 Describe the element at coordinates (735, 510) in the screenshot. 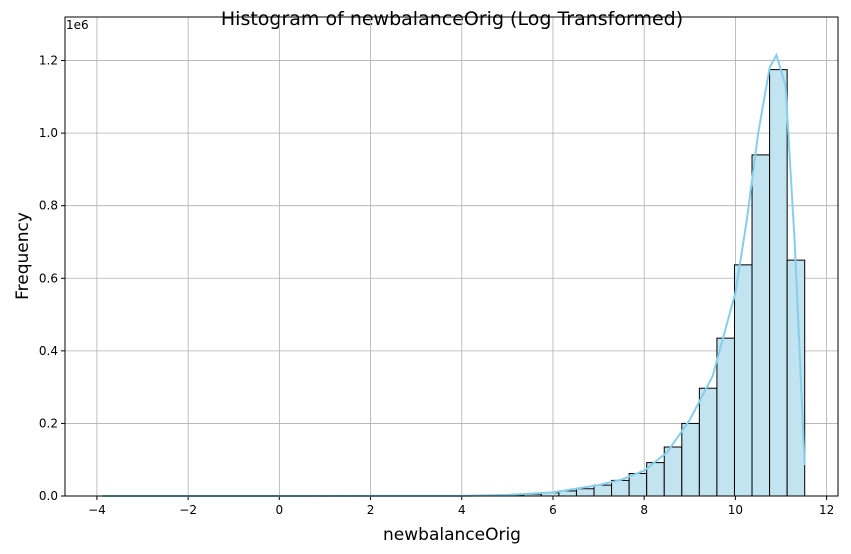

I see `x-tick-label: 10` at that location.